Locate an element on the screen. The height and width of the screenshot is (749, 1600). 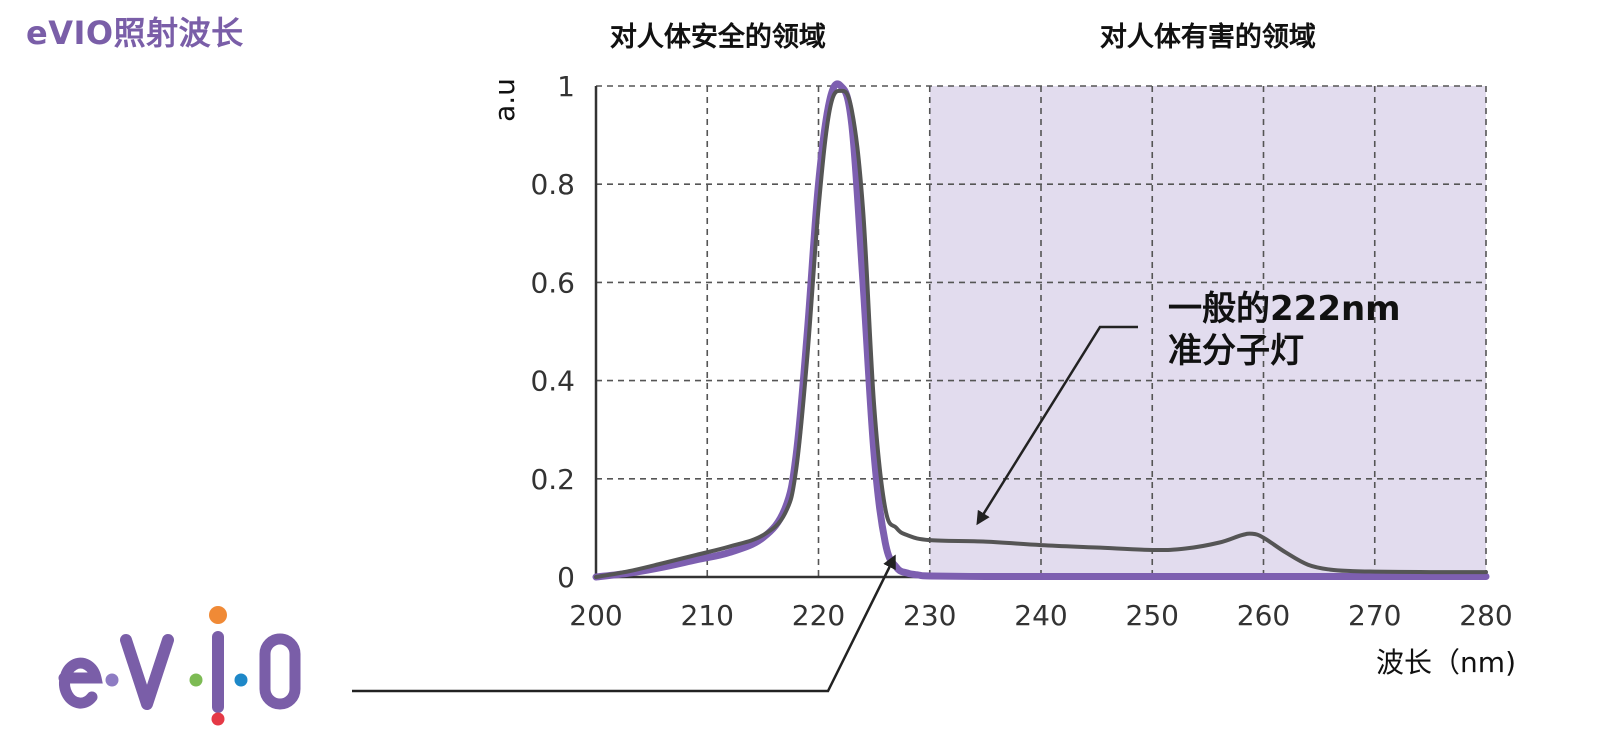
x-tick-label: 250 is located at coordinates (1152, 615).